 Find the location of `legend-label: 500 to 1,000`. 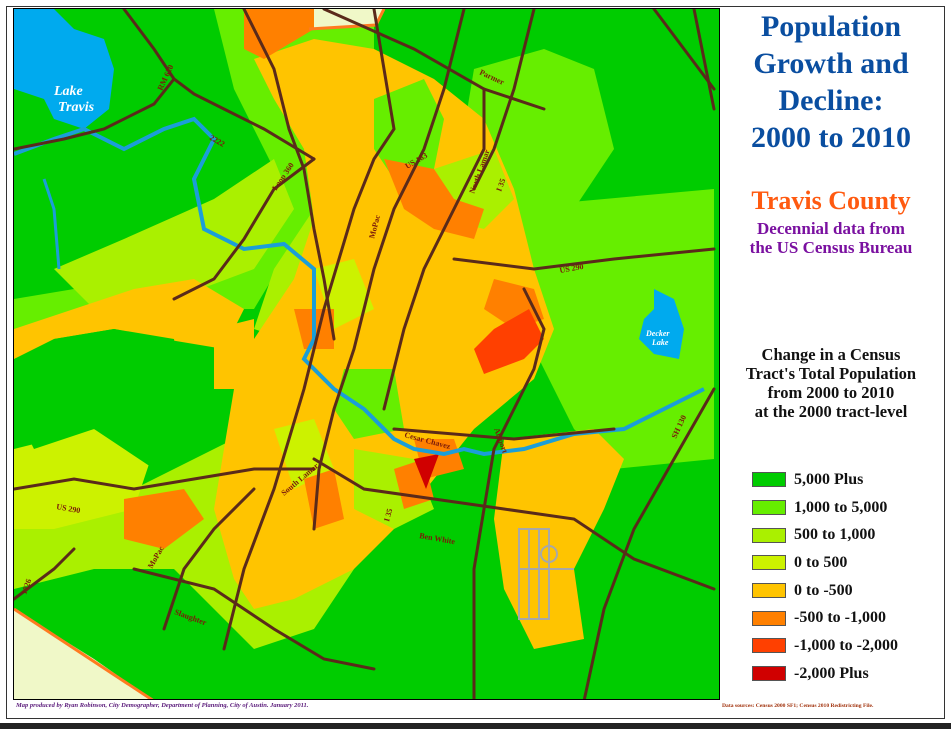

legend-label: 500 to 1,000 is located at coordinates (835, 535).